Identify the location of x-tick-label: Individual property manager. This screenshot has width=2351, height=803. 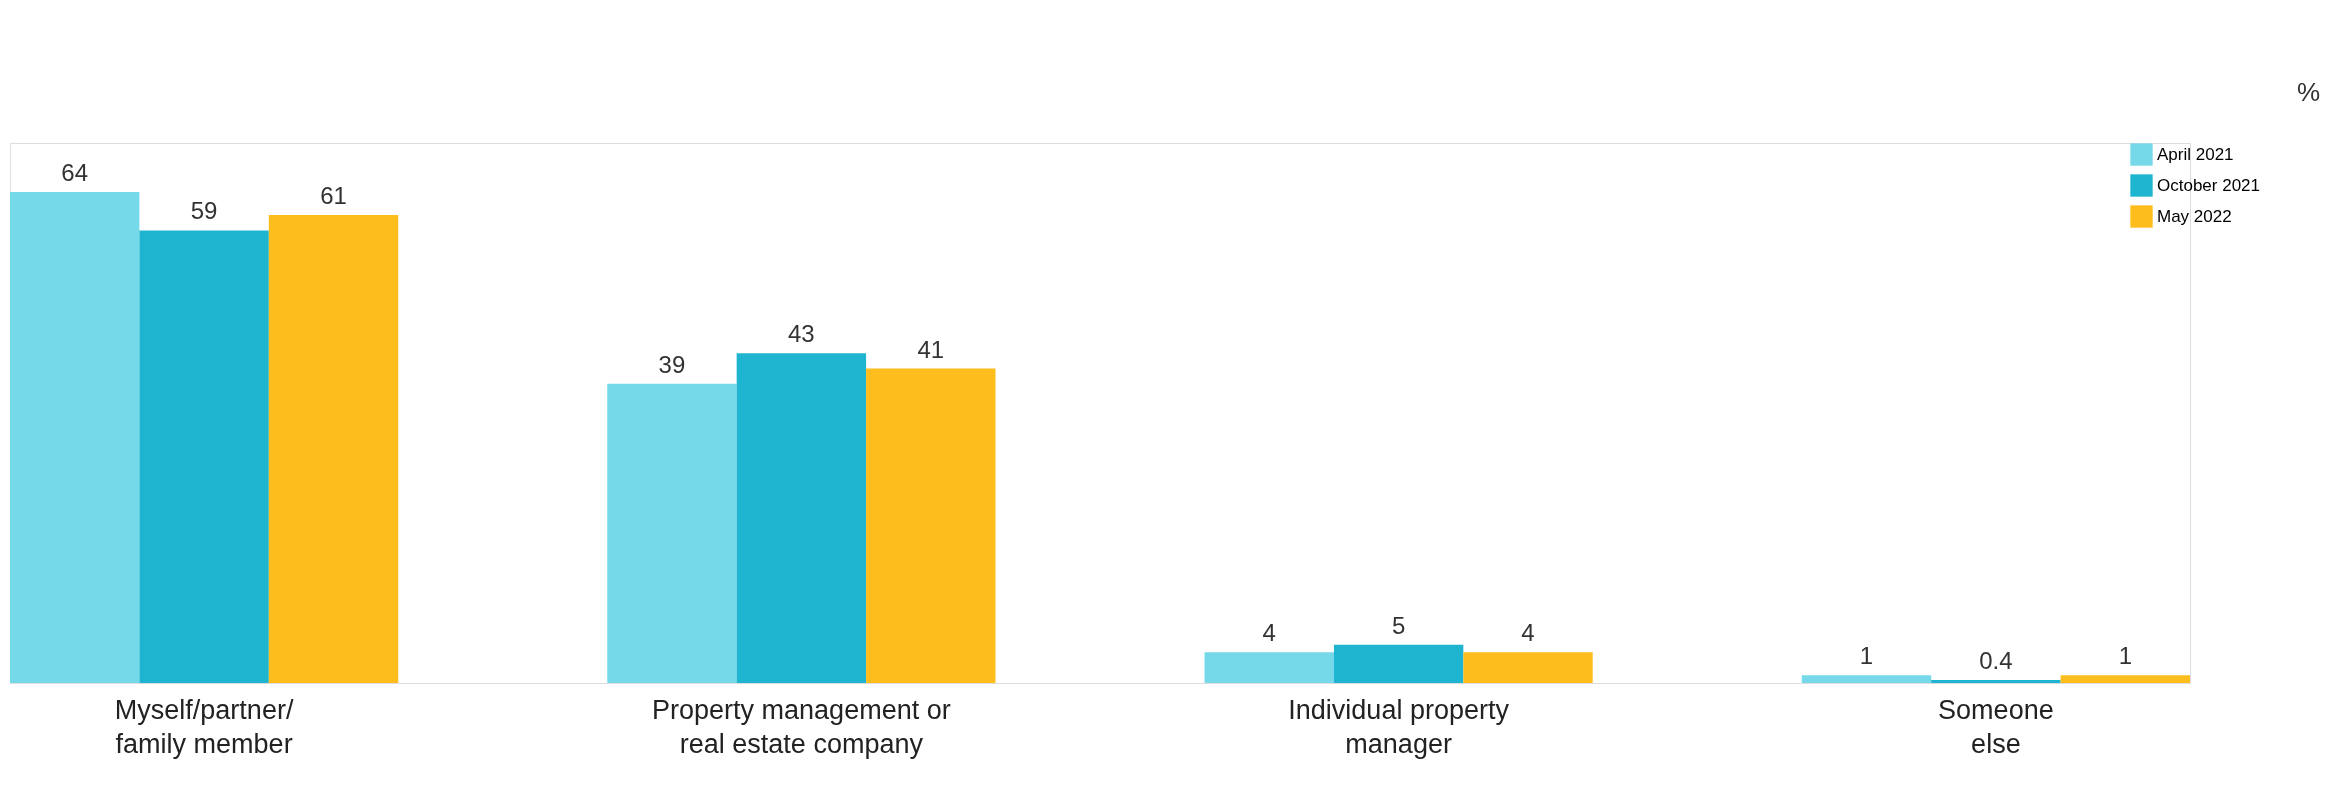
(1399, 726).